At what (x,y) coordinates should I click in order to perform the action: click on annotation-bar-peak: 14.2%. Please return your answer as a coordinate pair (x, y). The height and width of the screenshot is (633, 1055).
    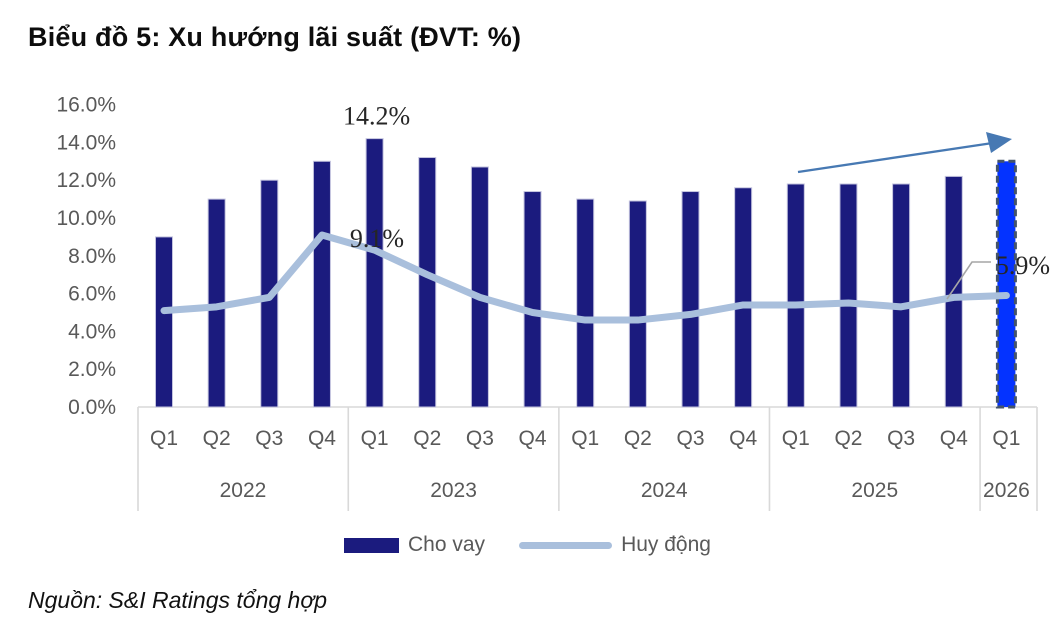
    Looking at the image, I should click on (376, 116).